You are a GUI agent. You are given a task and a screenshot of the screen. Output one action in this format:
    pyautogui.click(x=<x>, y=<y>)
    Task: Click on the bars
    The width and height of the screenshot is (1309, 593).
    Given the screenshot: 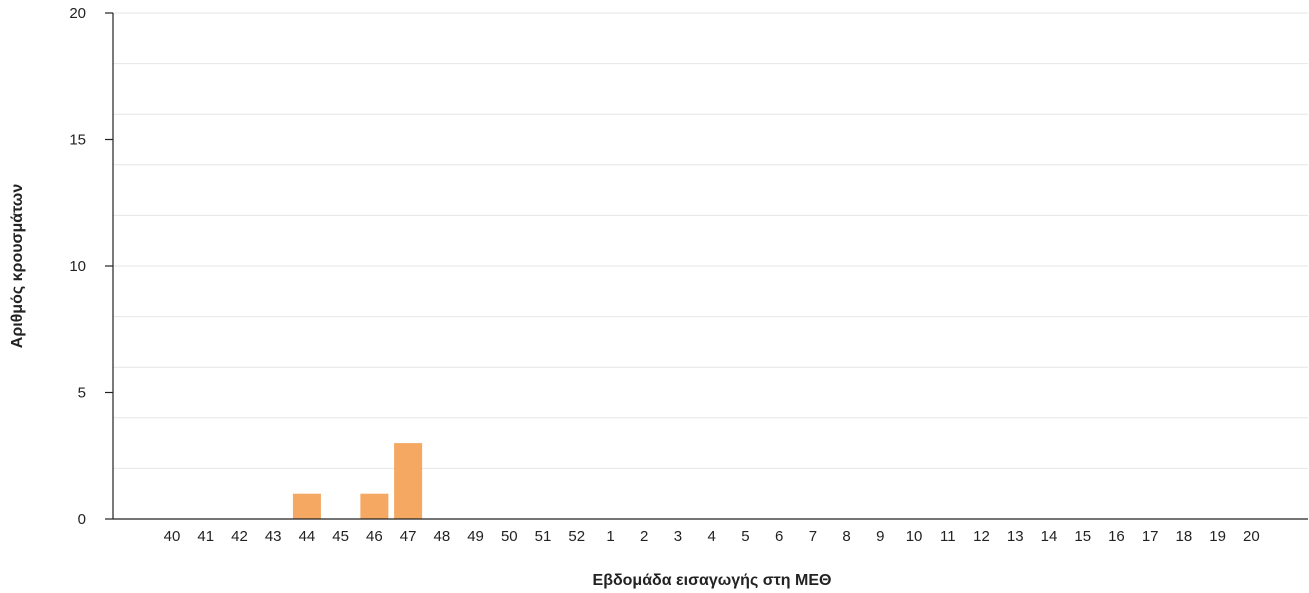 What is the action you would take?
    pyautogui.click(x=357, y=481)
    